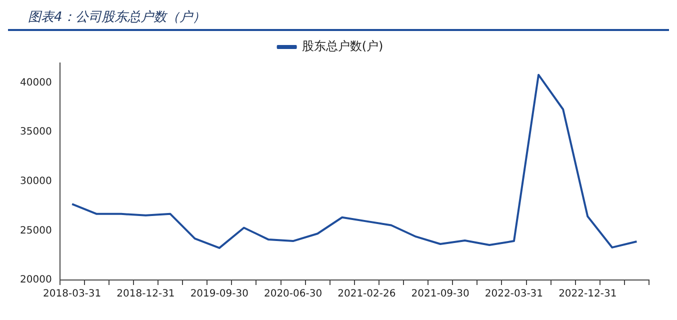  What do you see at coordinates (36, 181) in the screenshot?
I see `y-tick-label: 30000` at bounding box center [36, 181].